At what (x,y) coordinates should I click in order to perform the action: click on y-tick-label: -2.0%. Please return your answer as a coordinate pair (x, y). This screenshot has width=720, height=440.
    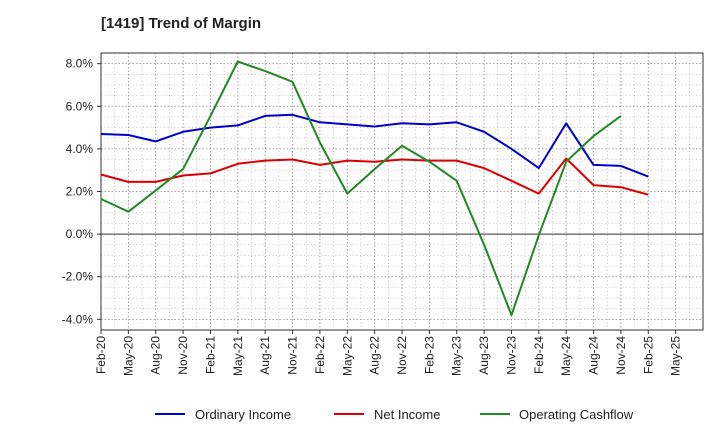
    Looking at the image, I should click on (78, 277).